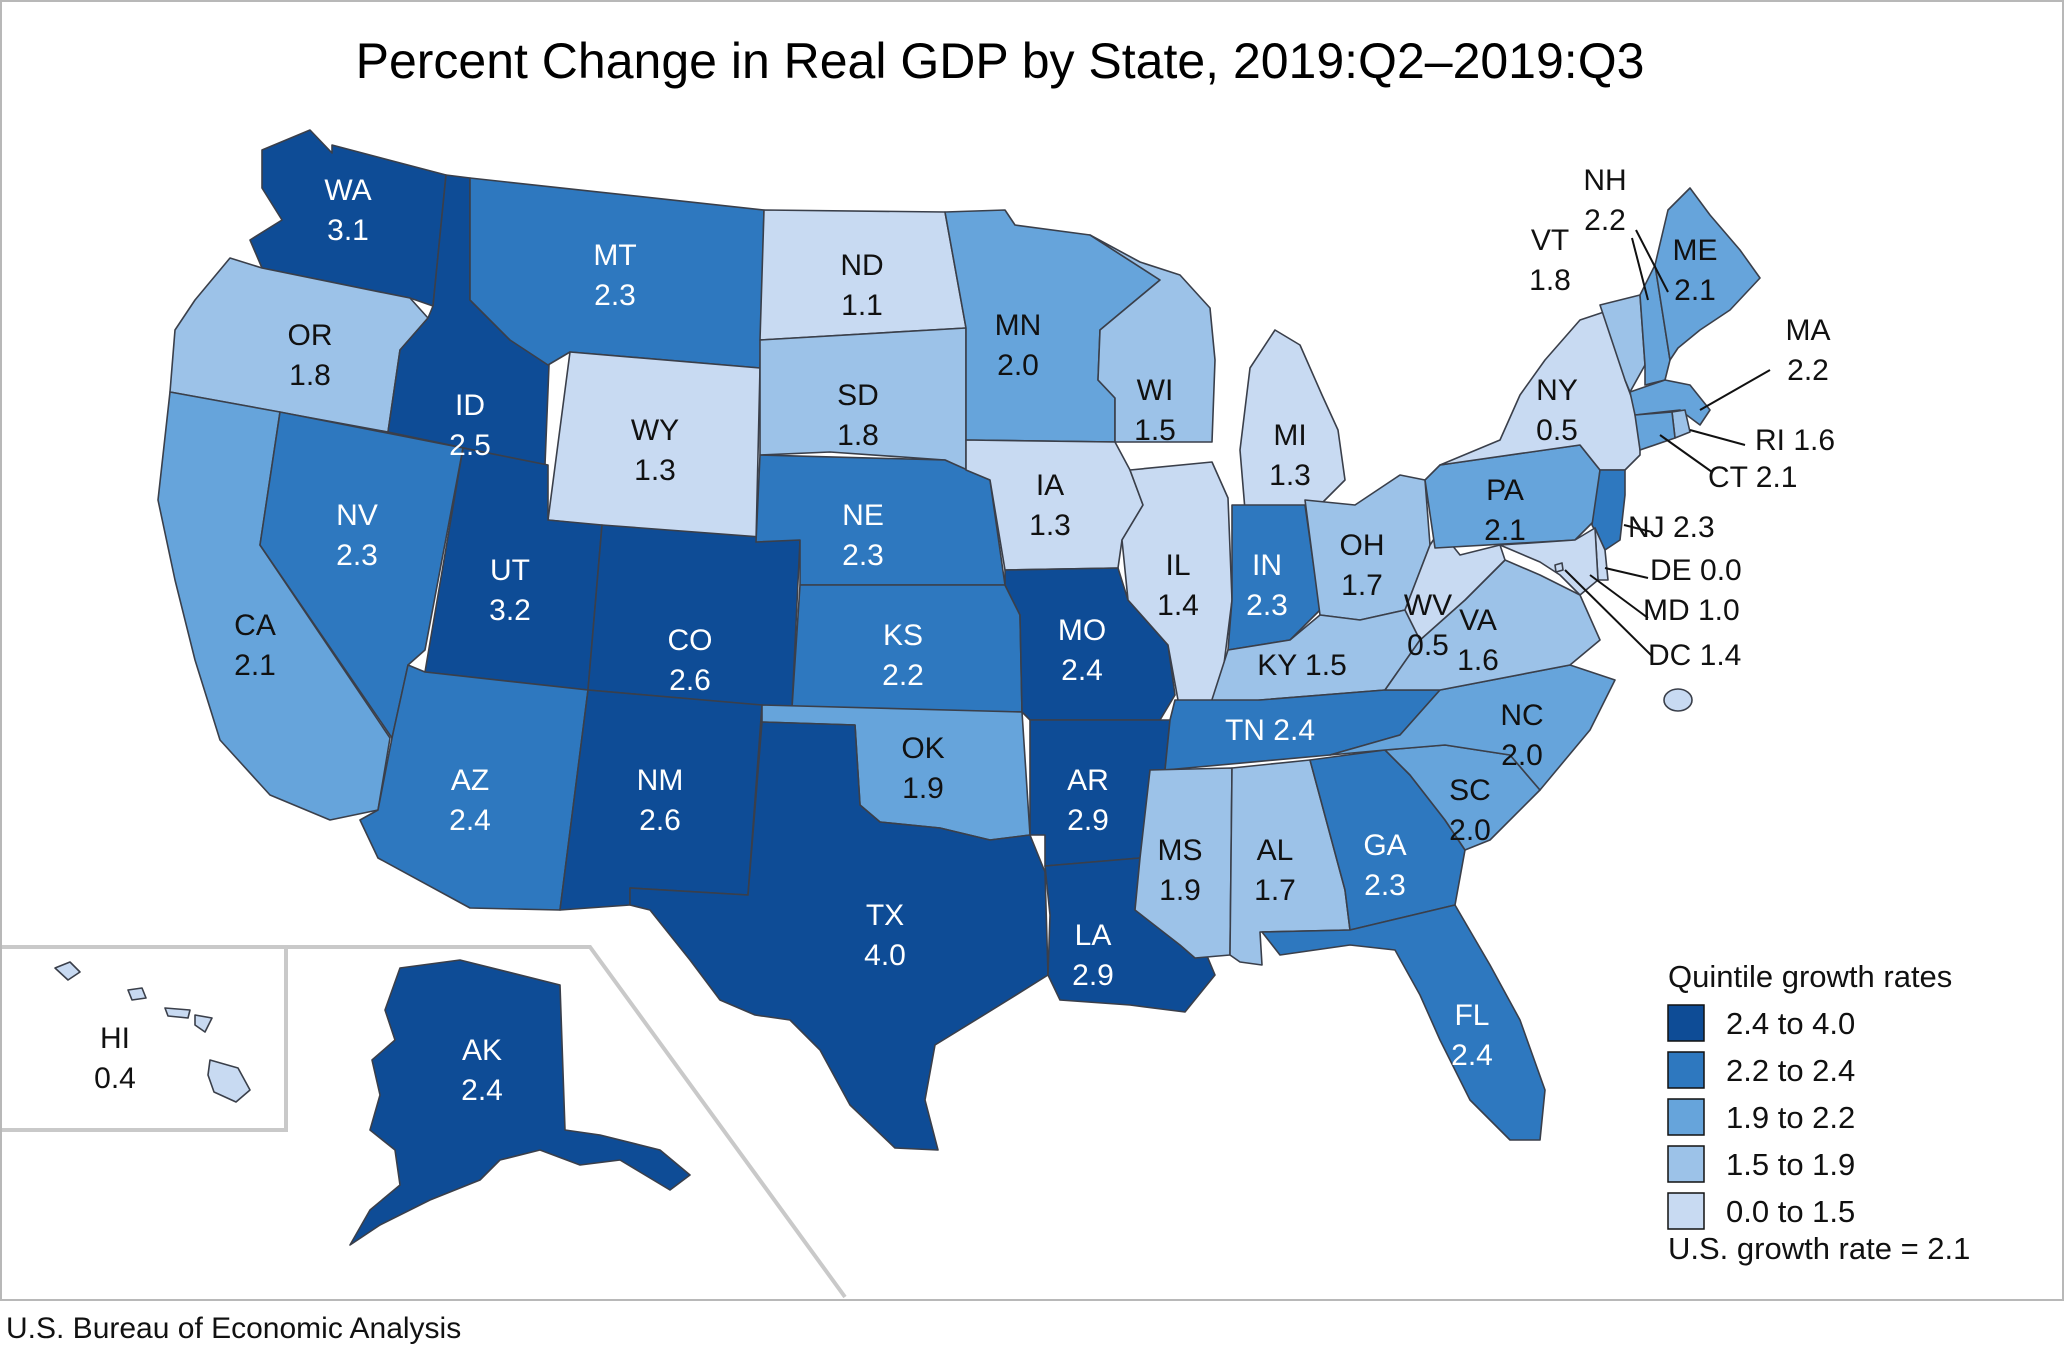 The height and width of the screenshot is (1355, 2070). Describe the element at coordinates (1290, 475) in the screenshot. I see `label-MI-value: 1.3` at that location.